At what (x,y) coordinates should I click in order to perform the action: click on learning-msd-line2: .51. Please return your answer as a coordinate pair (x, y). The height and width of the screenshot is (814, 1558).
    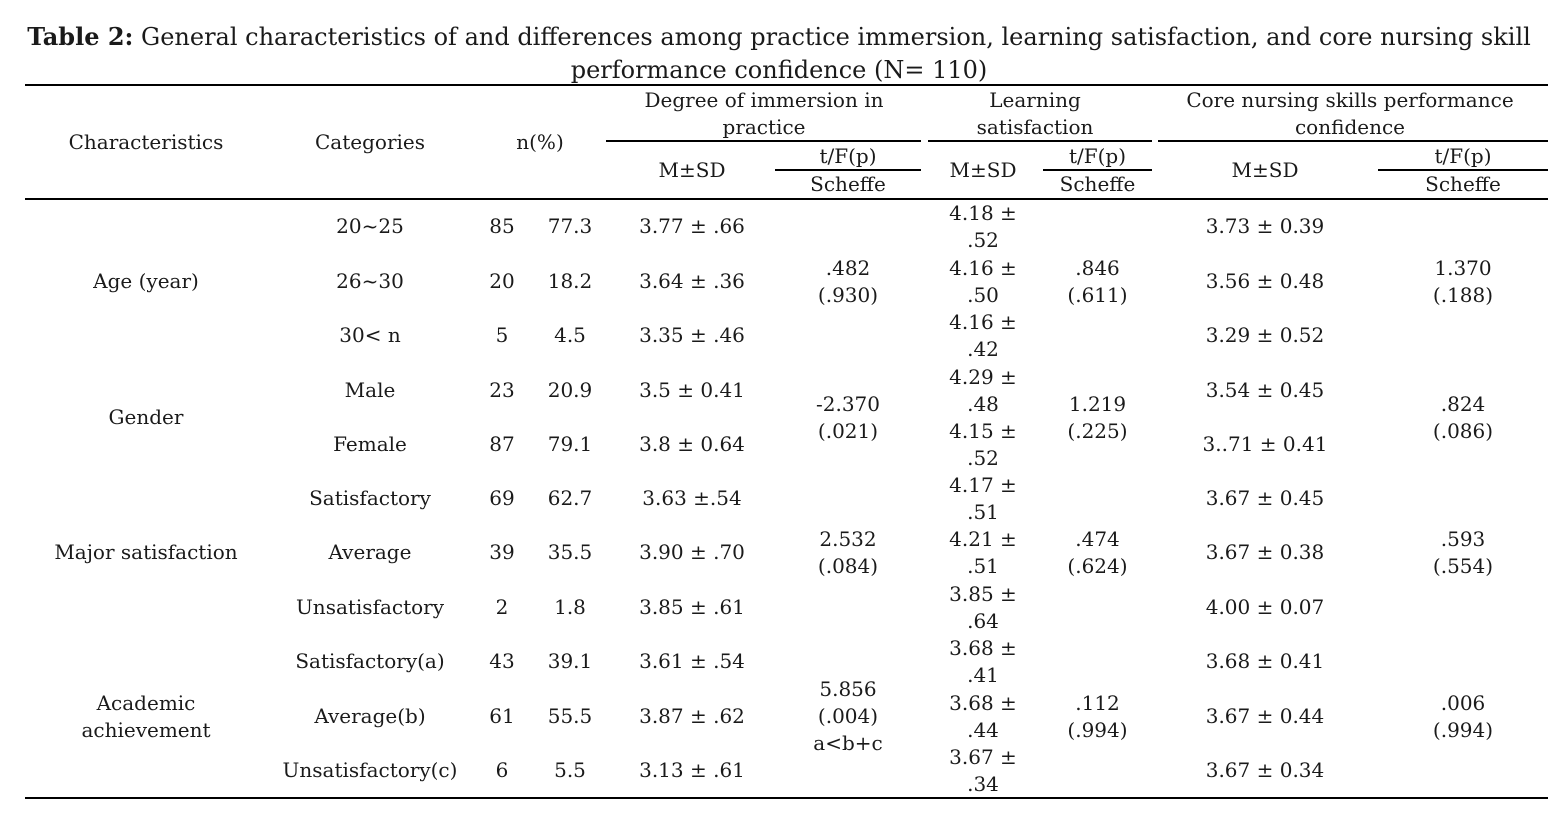
    Looking at the image, I should click on (983, 566).